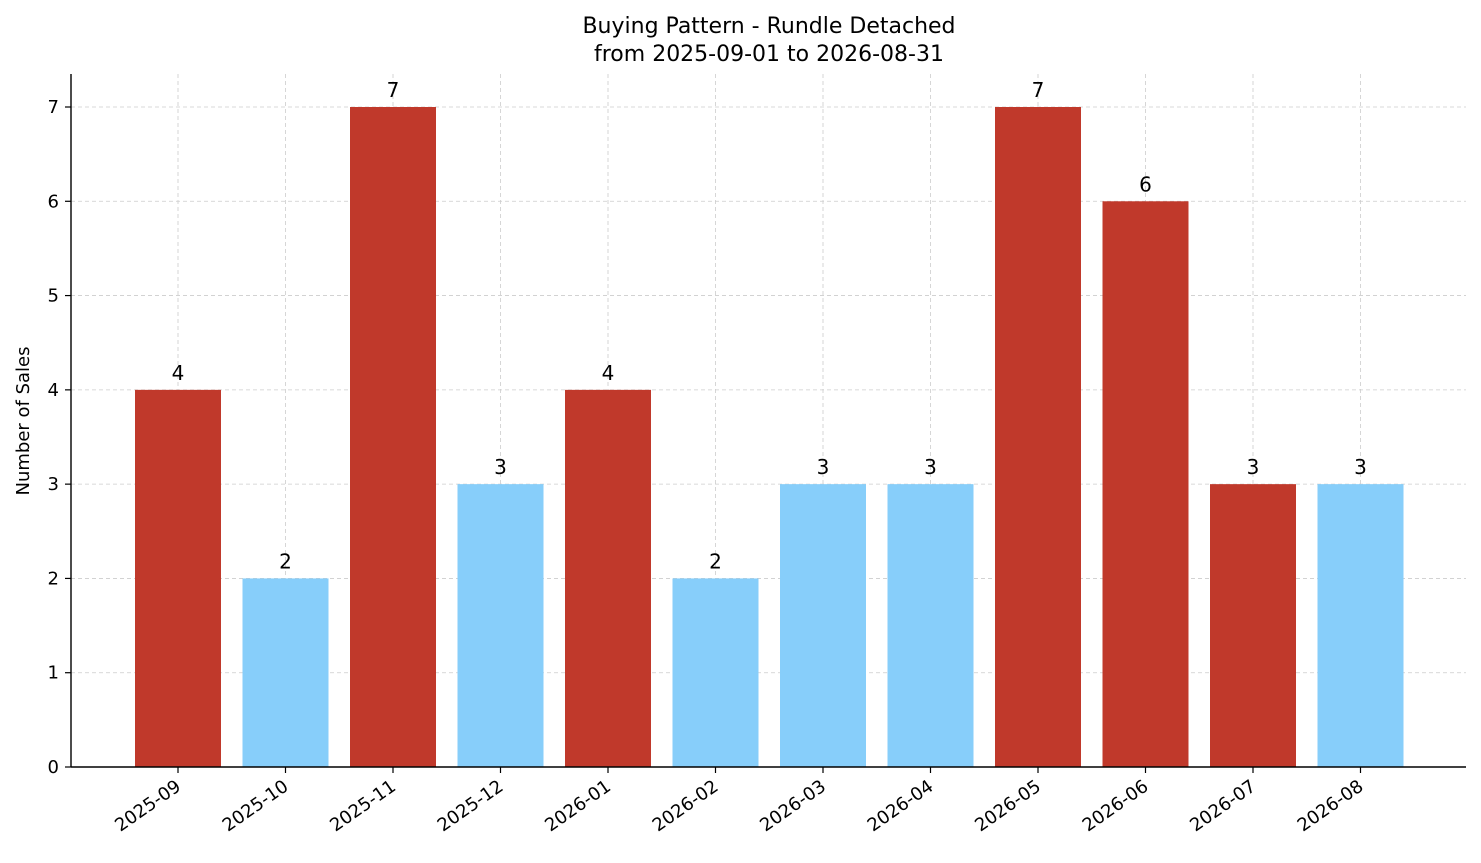 The width and height of the screenshot is (1481, 863). Describe the element at coordinates (686, 806) in the screenshot. I see `x-tick-label: 2026-02` at that location.